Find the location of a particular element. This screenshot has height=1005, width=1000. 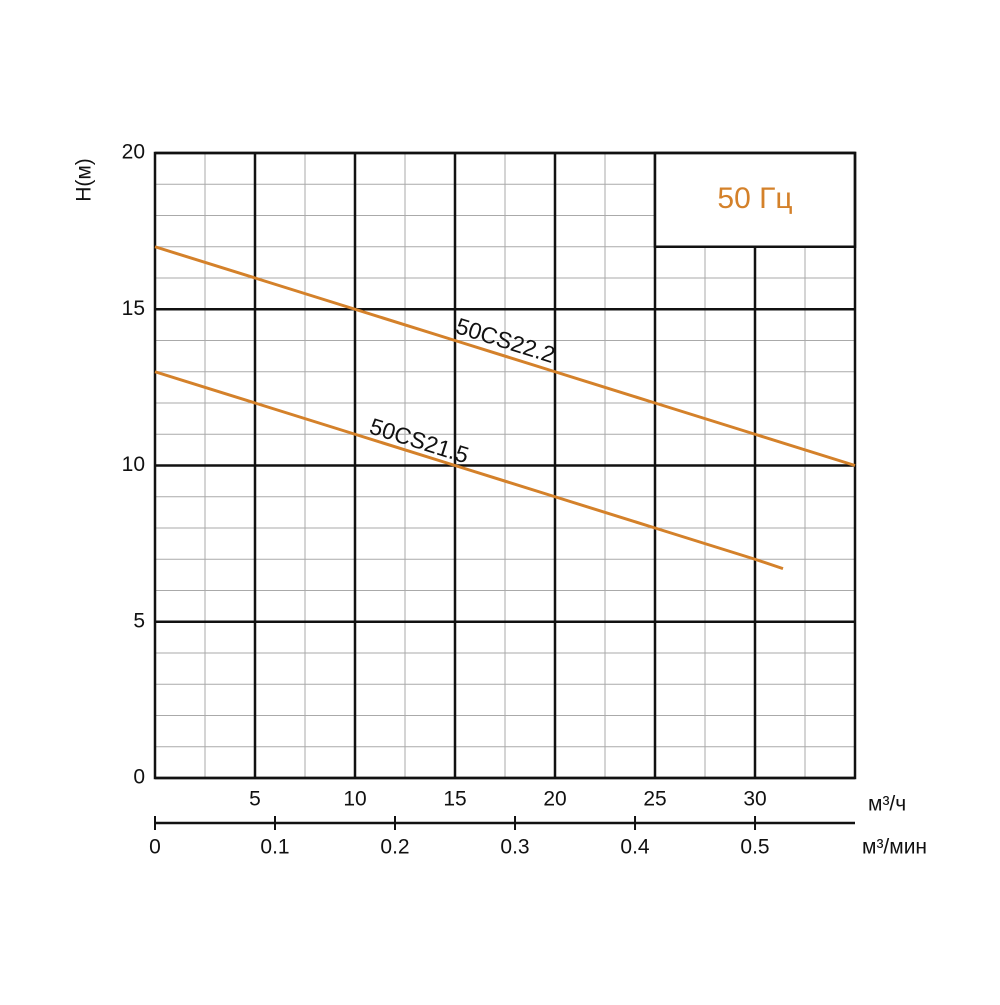

y-tick-label: 10 is located at coordinates (133, 464).